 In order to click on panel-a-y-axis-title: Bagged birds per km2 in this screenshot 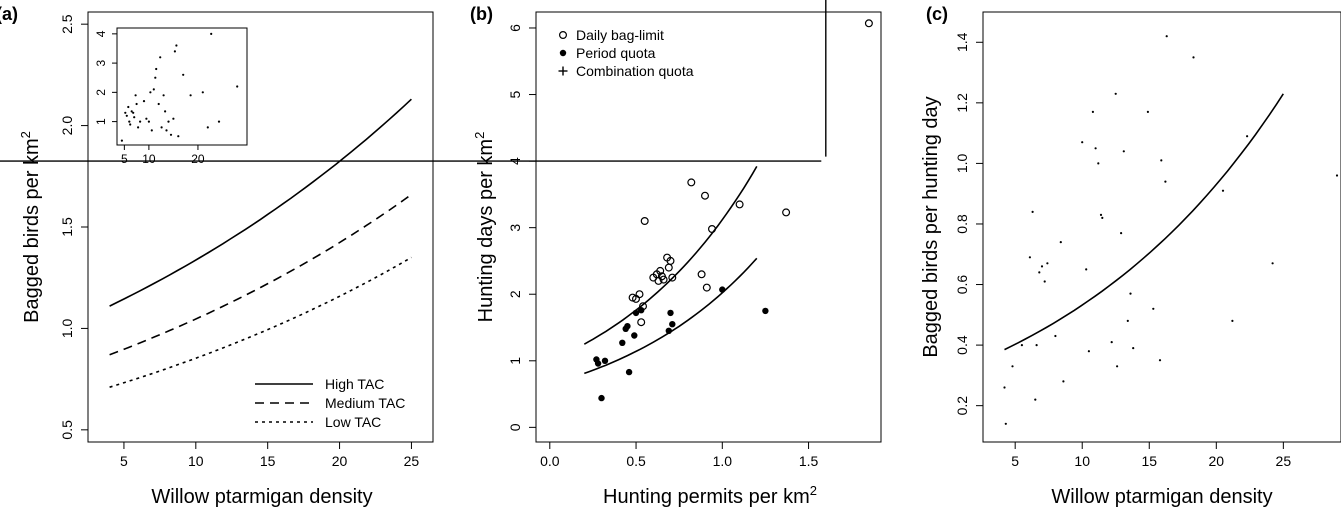, I will do `click(30, 227)`.